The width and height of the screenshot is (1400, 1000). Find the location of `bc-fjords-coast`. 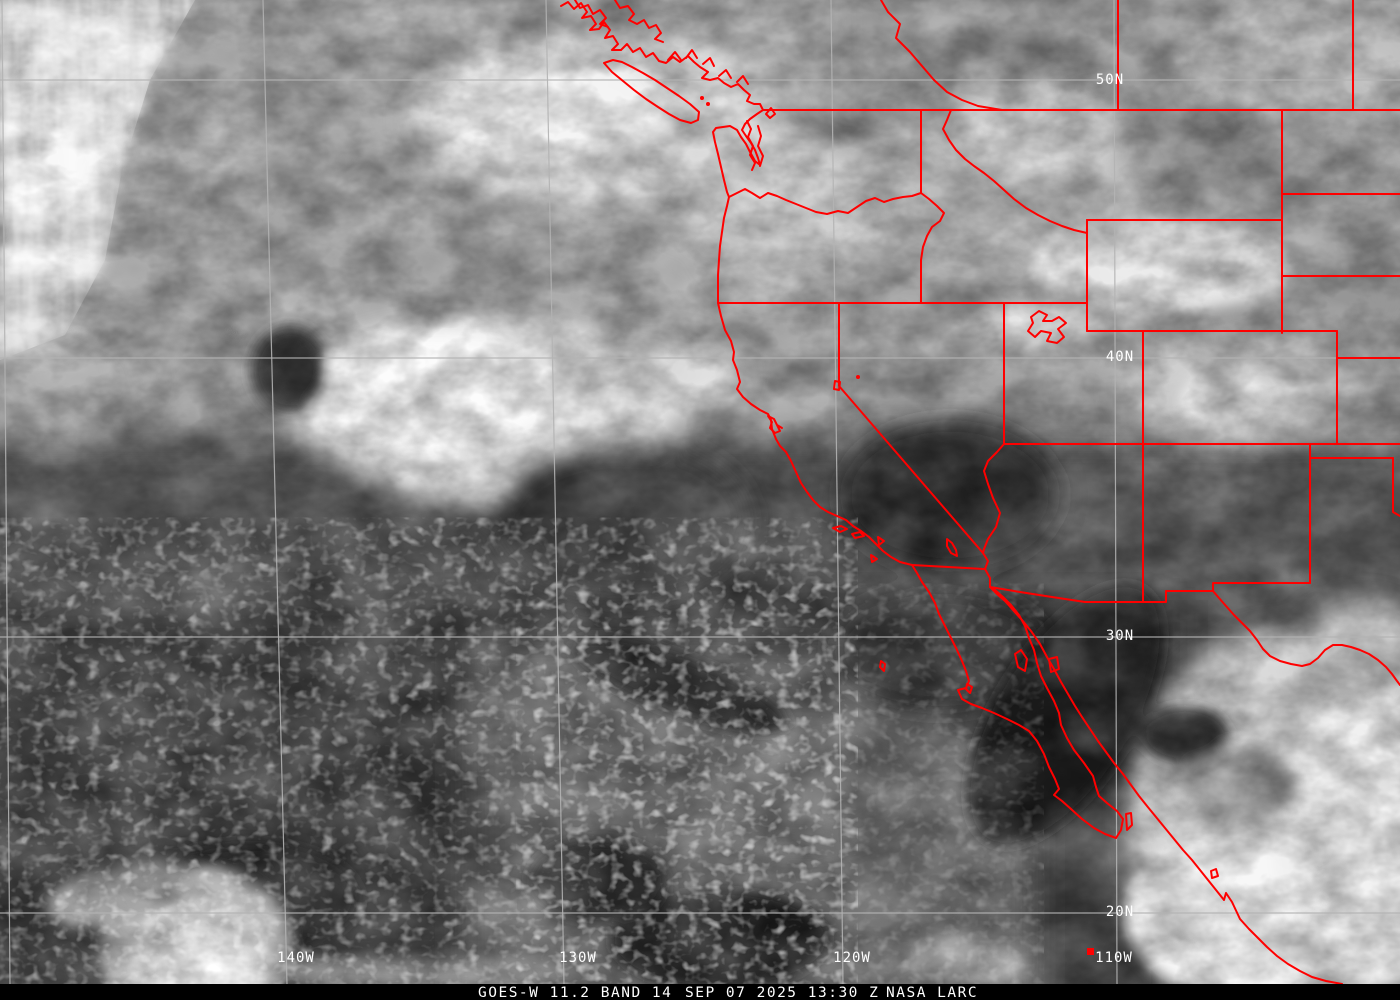

bc-fjords-coast is located at coordinates (639, 21).